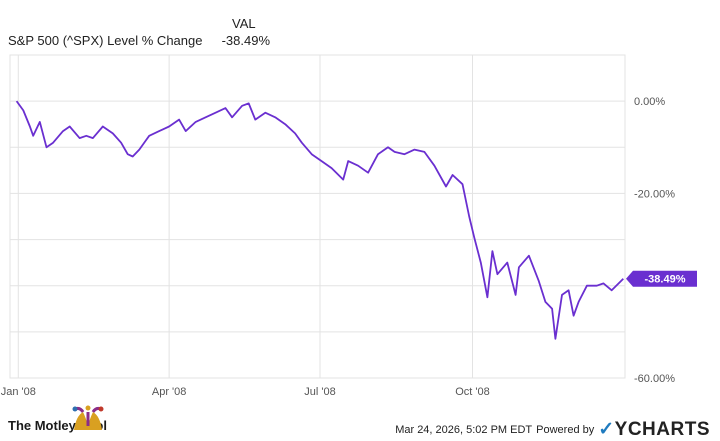  I want to click on y-tick-label: -60.00%, so click(654, 379).